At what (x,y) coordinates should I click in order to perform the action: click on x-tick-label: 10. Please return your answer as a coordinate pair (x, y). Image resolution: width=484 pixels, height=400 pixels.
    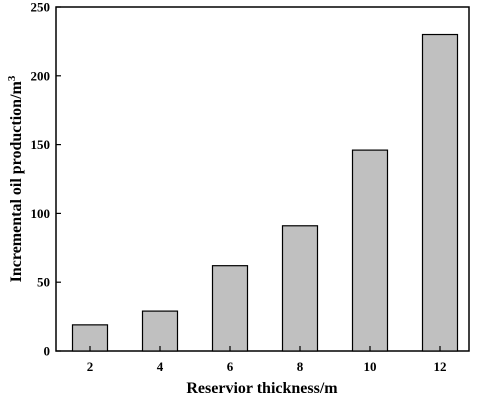
    Looking at the image, I should click on (370, 366).